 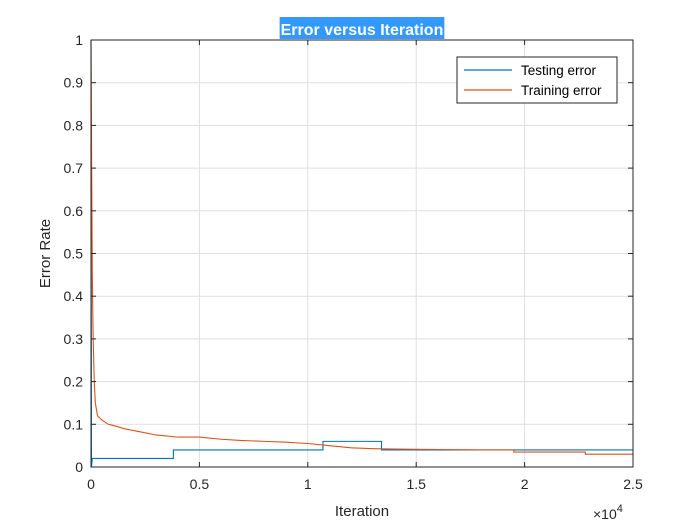 What do you see at coordinates (74, 296) in the screenshot?
I see `y-tick-label: 0.4` at bounding box center [74, 296].